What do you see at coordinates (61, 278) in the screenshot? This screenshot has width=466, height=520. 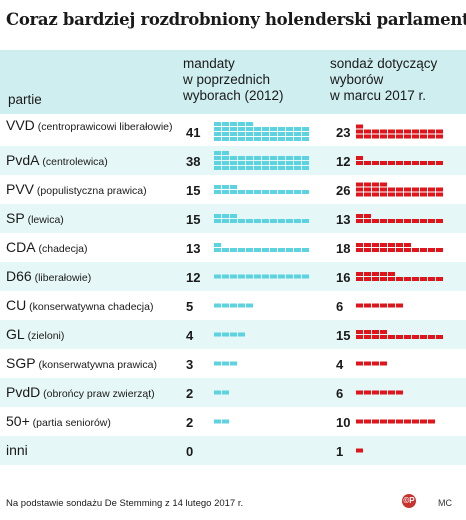 I see `party-description: (liberałowie)` at bounding box center [61, 278].